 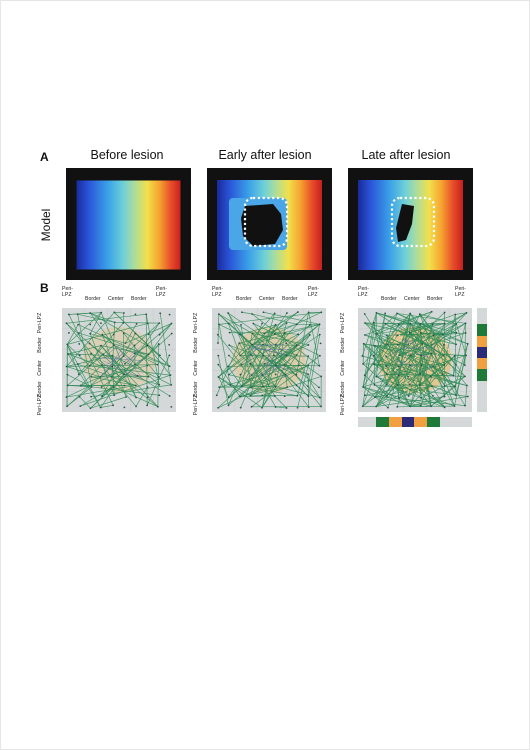 What do you see at coordinates (389, 299) in the screenshot?
I see `xlabel-border-left: Border` at bounding box center [389, 299].